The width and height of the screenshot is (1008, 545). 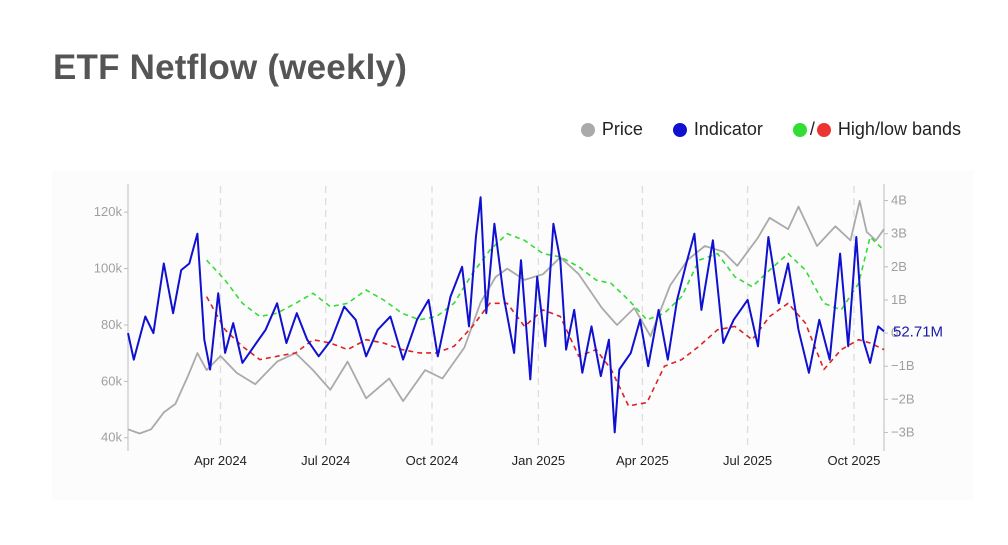 What do you see at coordinates (111, 324) in the screenshot?
I see `y-left-tick-label: 80k` at bounding box center [111, 324].